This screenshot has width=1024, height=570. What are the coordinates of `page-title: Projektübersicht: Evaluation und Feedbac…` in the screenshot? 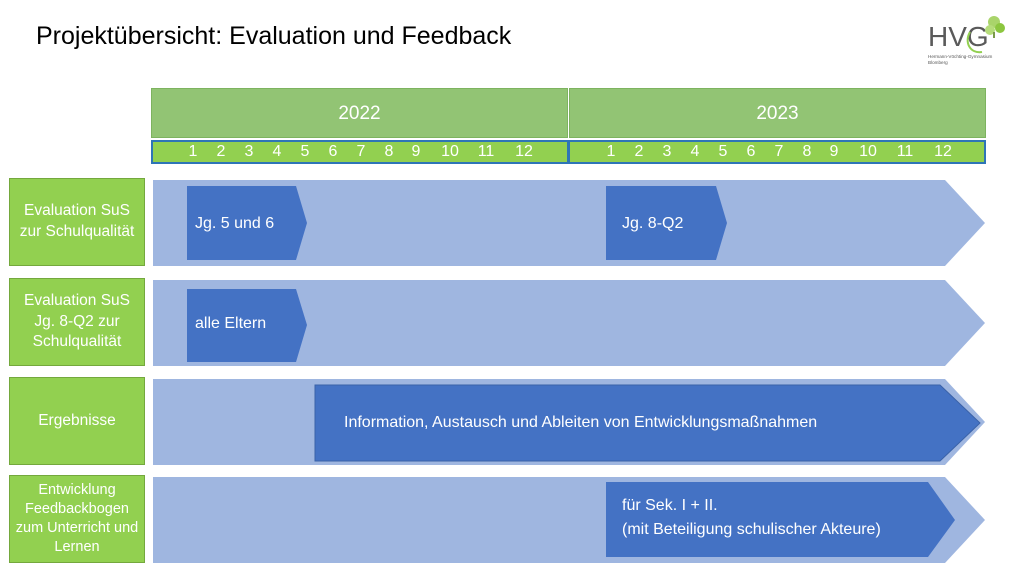 It's located at (274, 36).